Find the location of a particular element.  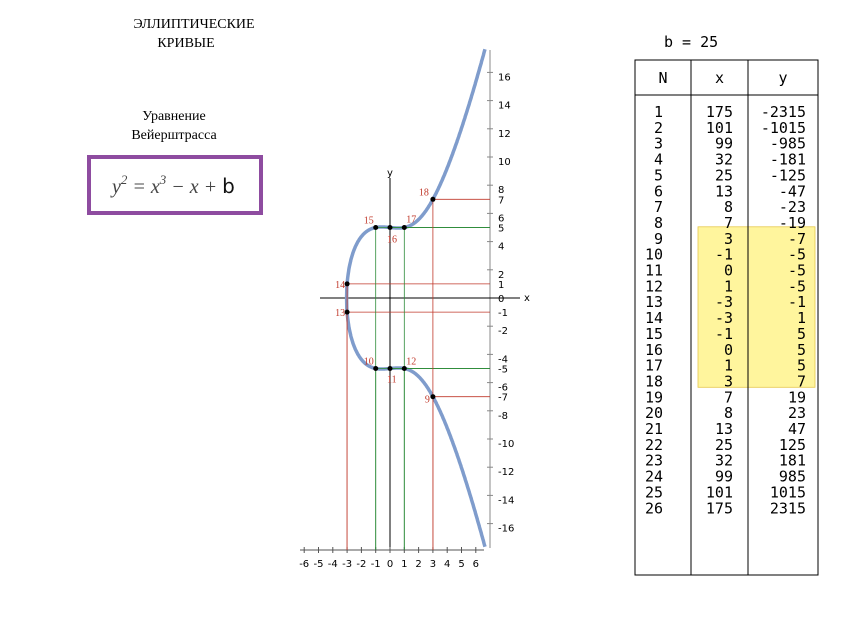

y-mark-label: -1 is located at coordinates (503, 313).